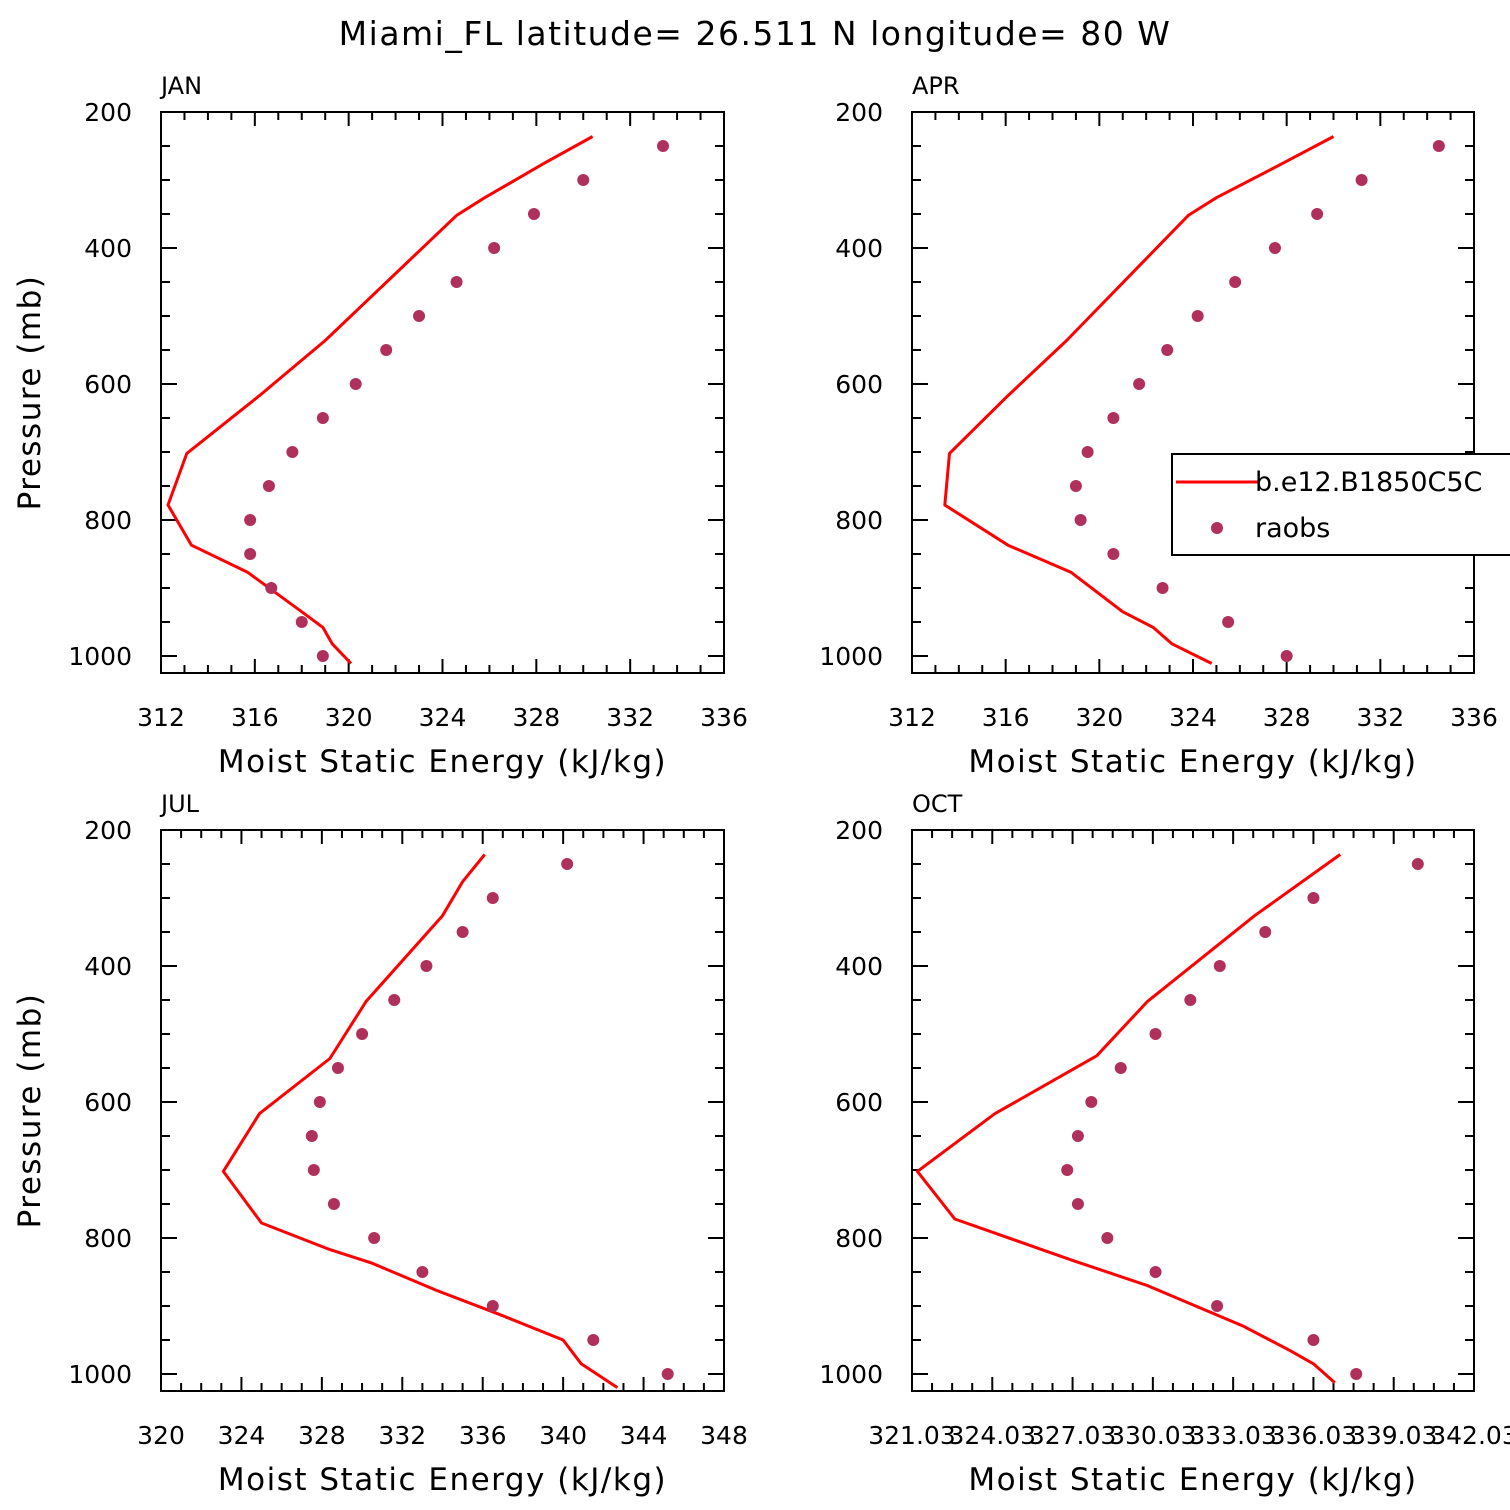 This screenshot has width=1510, height=1510. Describe the element at coordinates (179, 804) in the screenshot. I see `panel-label: JUL` at that location.